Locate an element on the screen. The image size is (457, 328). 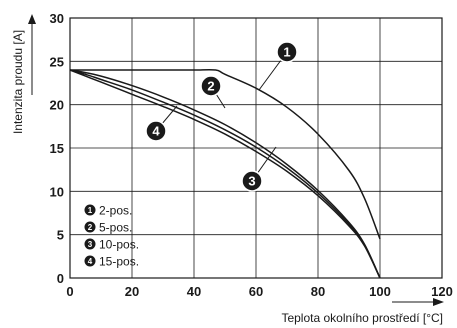
y-tick-label: 25 is located at coordinates (57, 61).